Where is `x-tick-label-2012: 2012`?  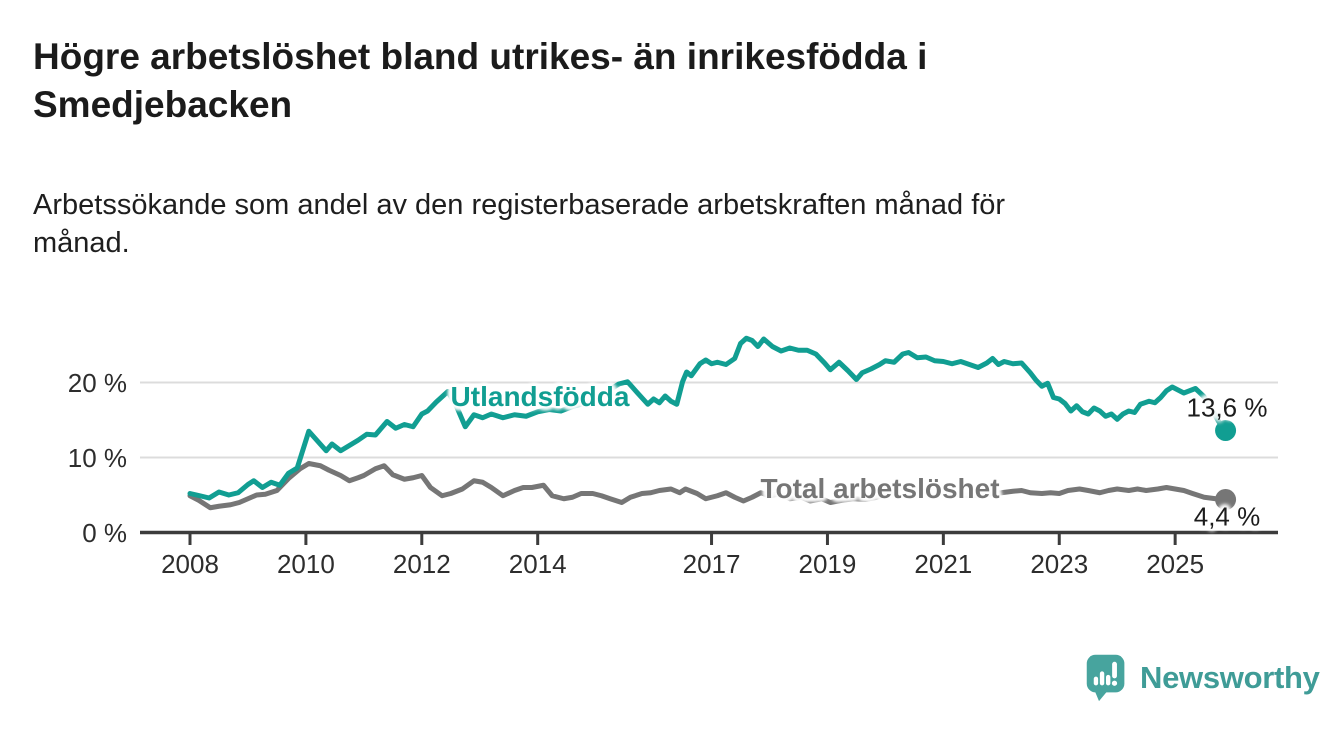
x-tick-label-2012: 2012 is located at coordinates (421, 564).